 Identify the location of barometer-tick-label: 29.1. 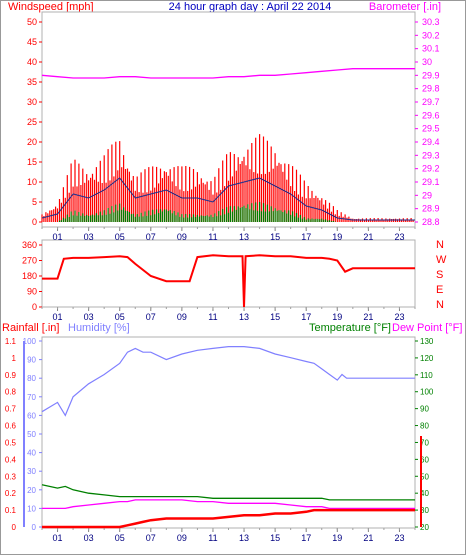
(431, 182).